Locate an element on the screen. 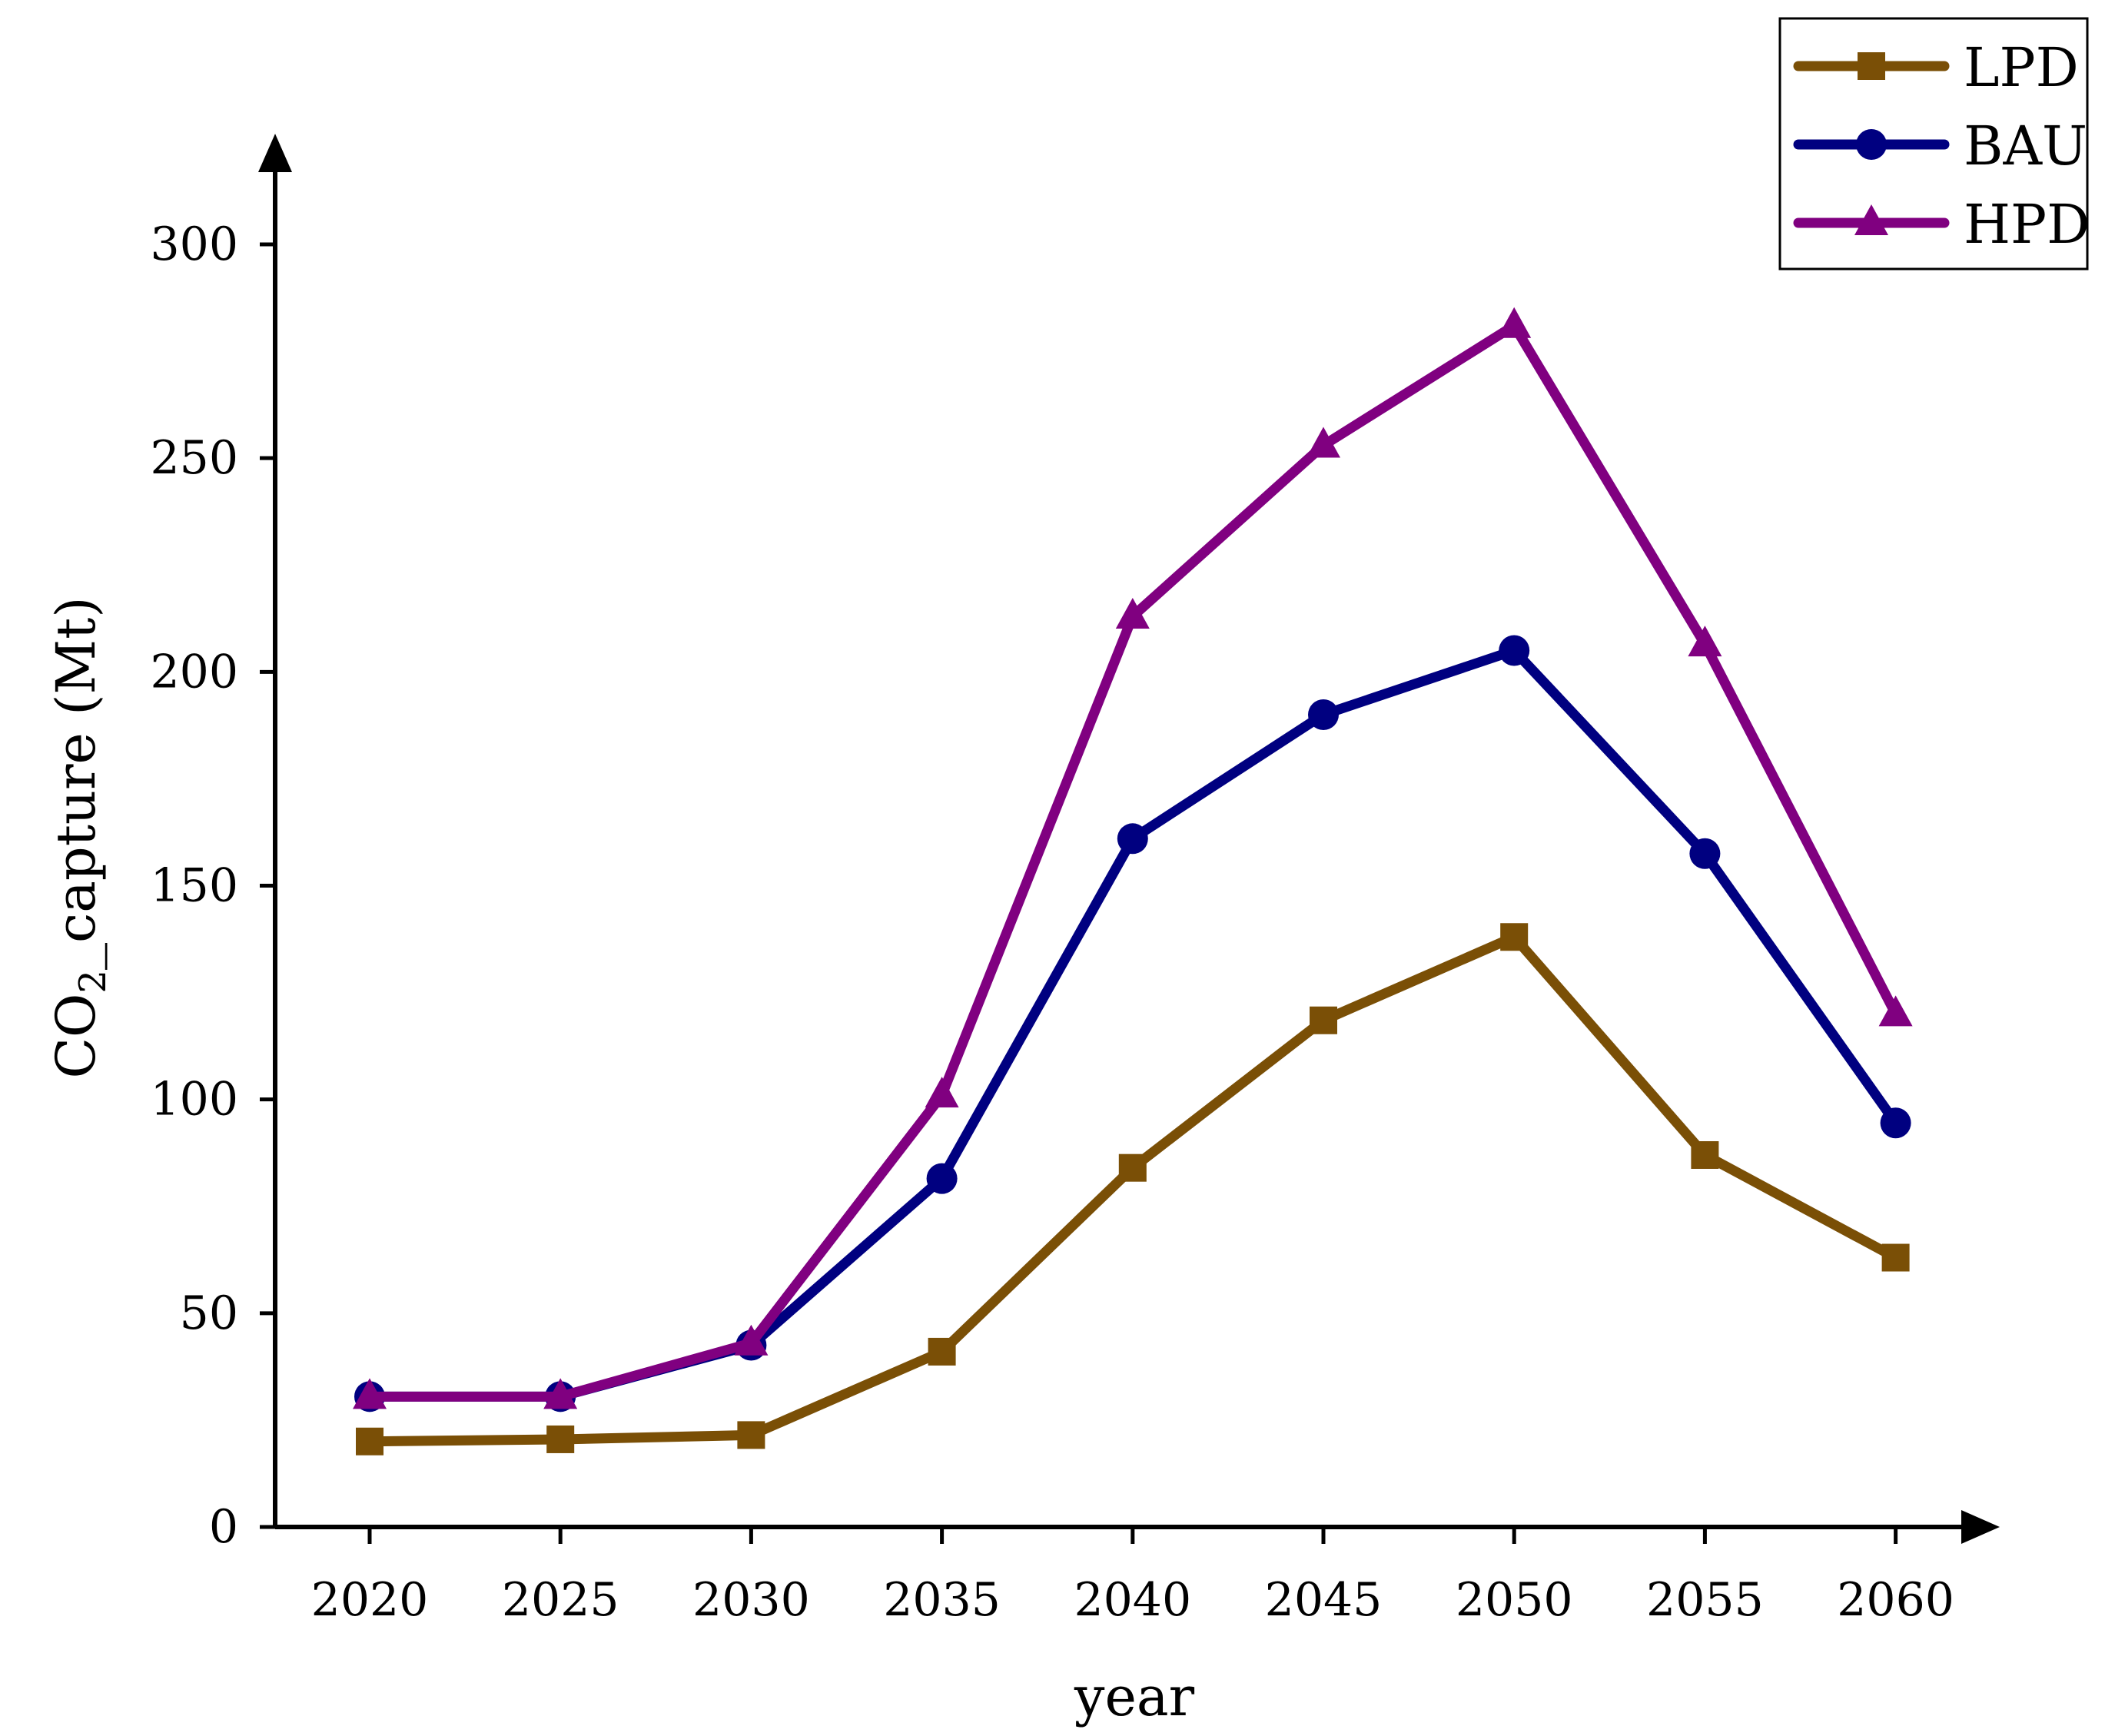 Image resolution: width=2105 pixels, height=1736 pixels. x-tick-label: 2050 is located at coordinates (1514, 1600).